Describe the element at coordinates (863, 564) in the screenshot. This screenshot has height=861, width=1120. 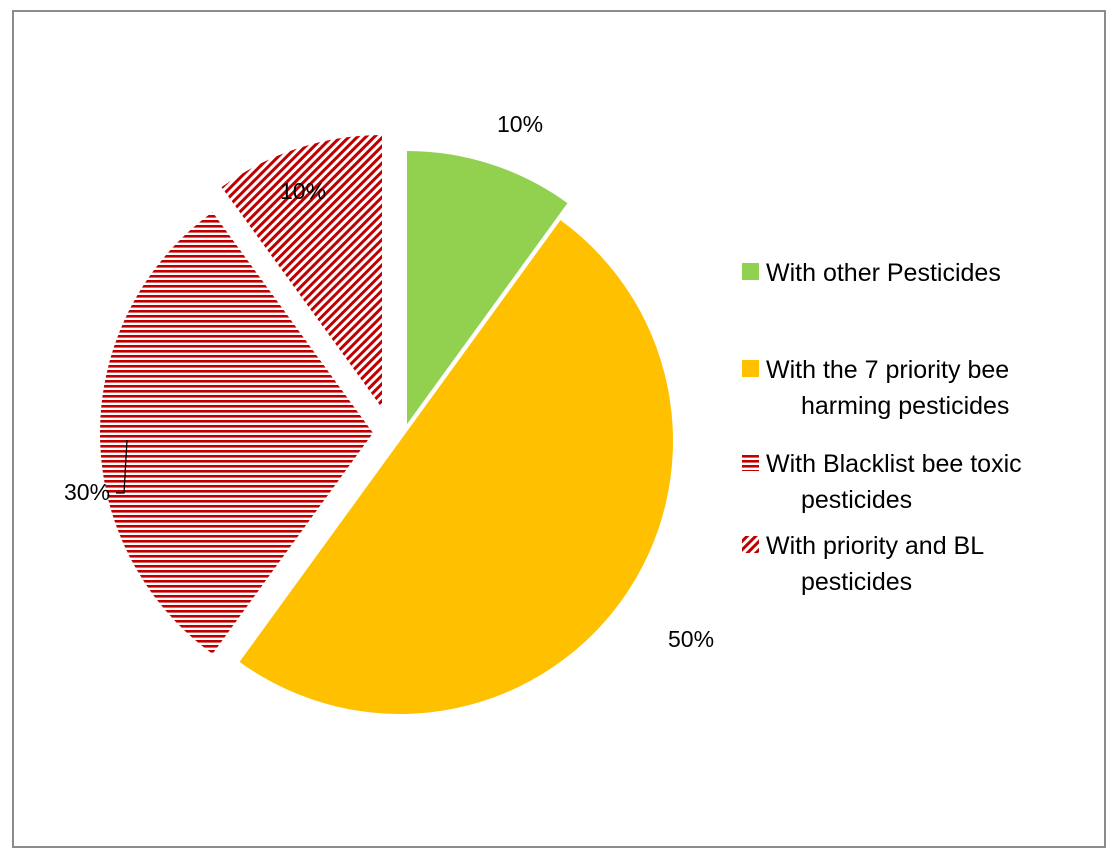
I see `legend-entry-with-priority-and-bl-pesticides: With priority and BL pesticides` at that location.